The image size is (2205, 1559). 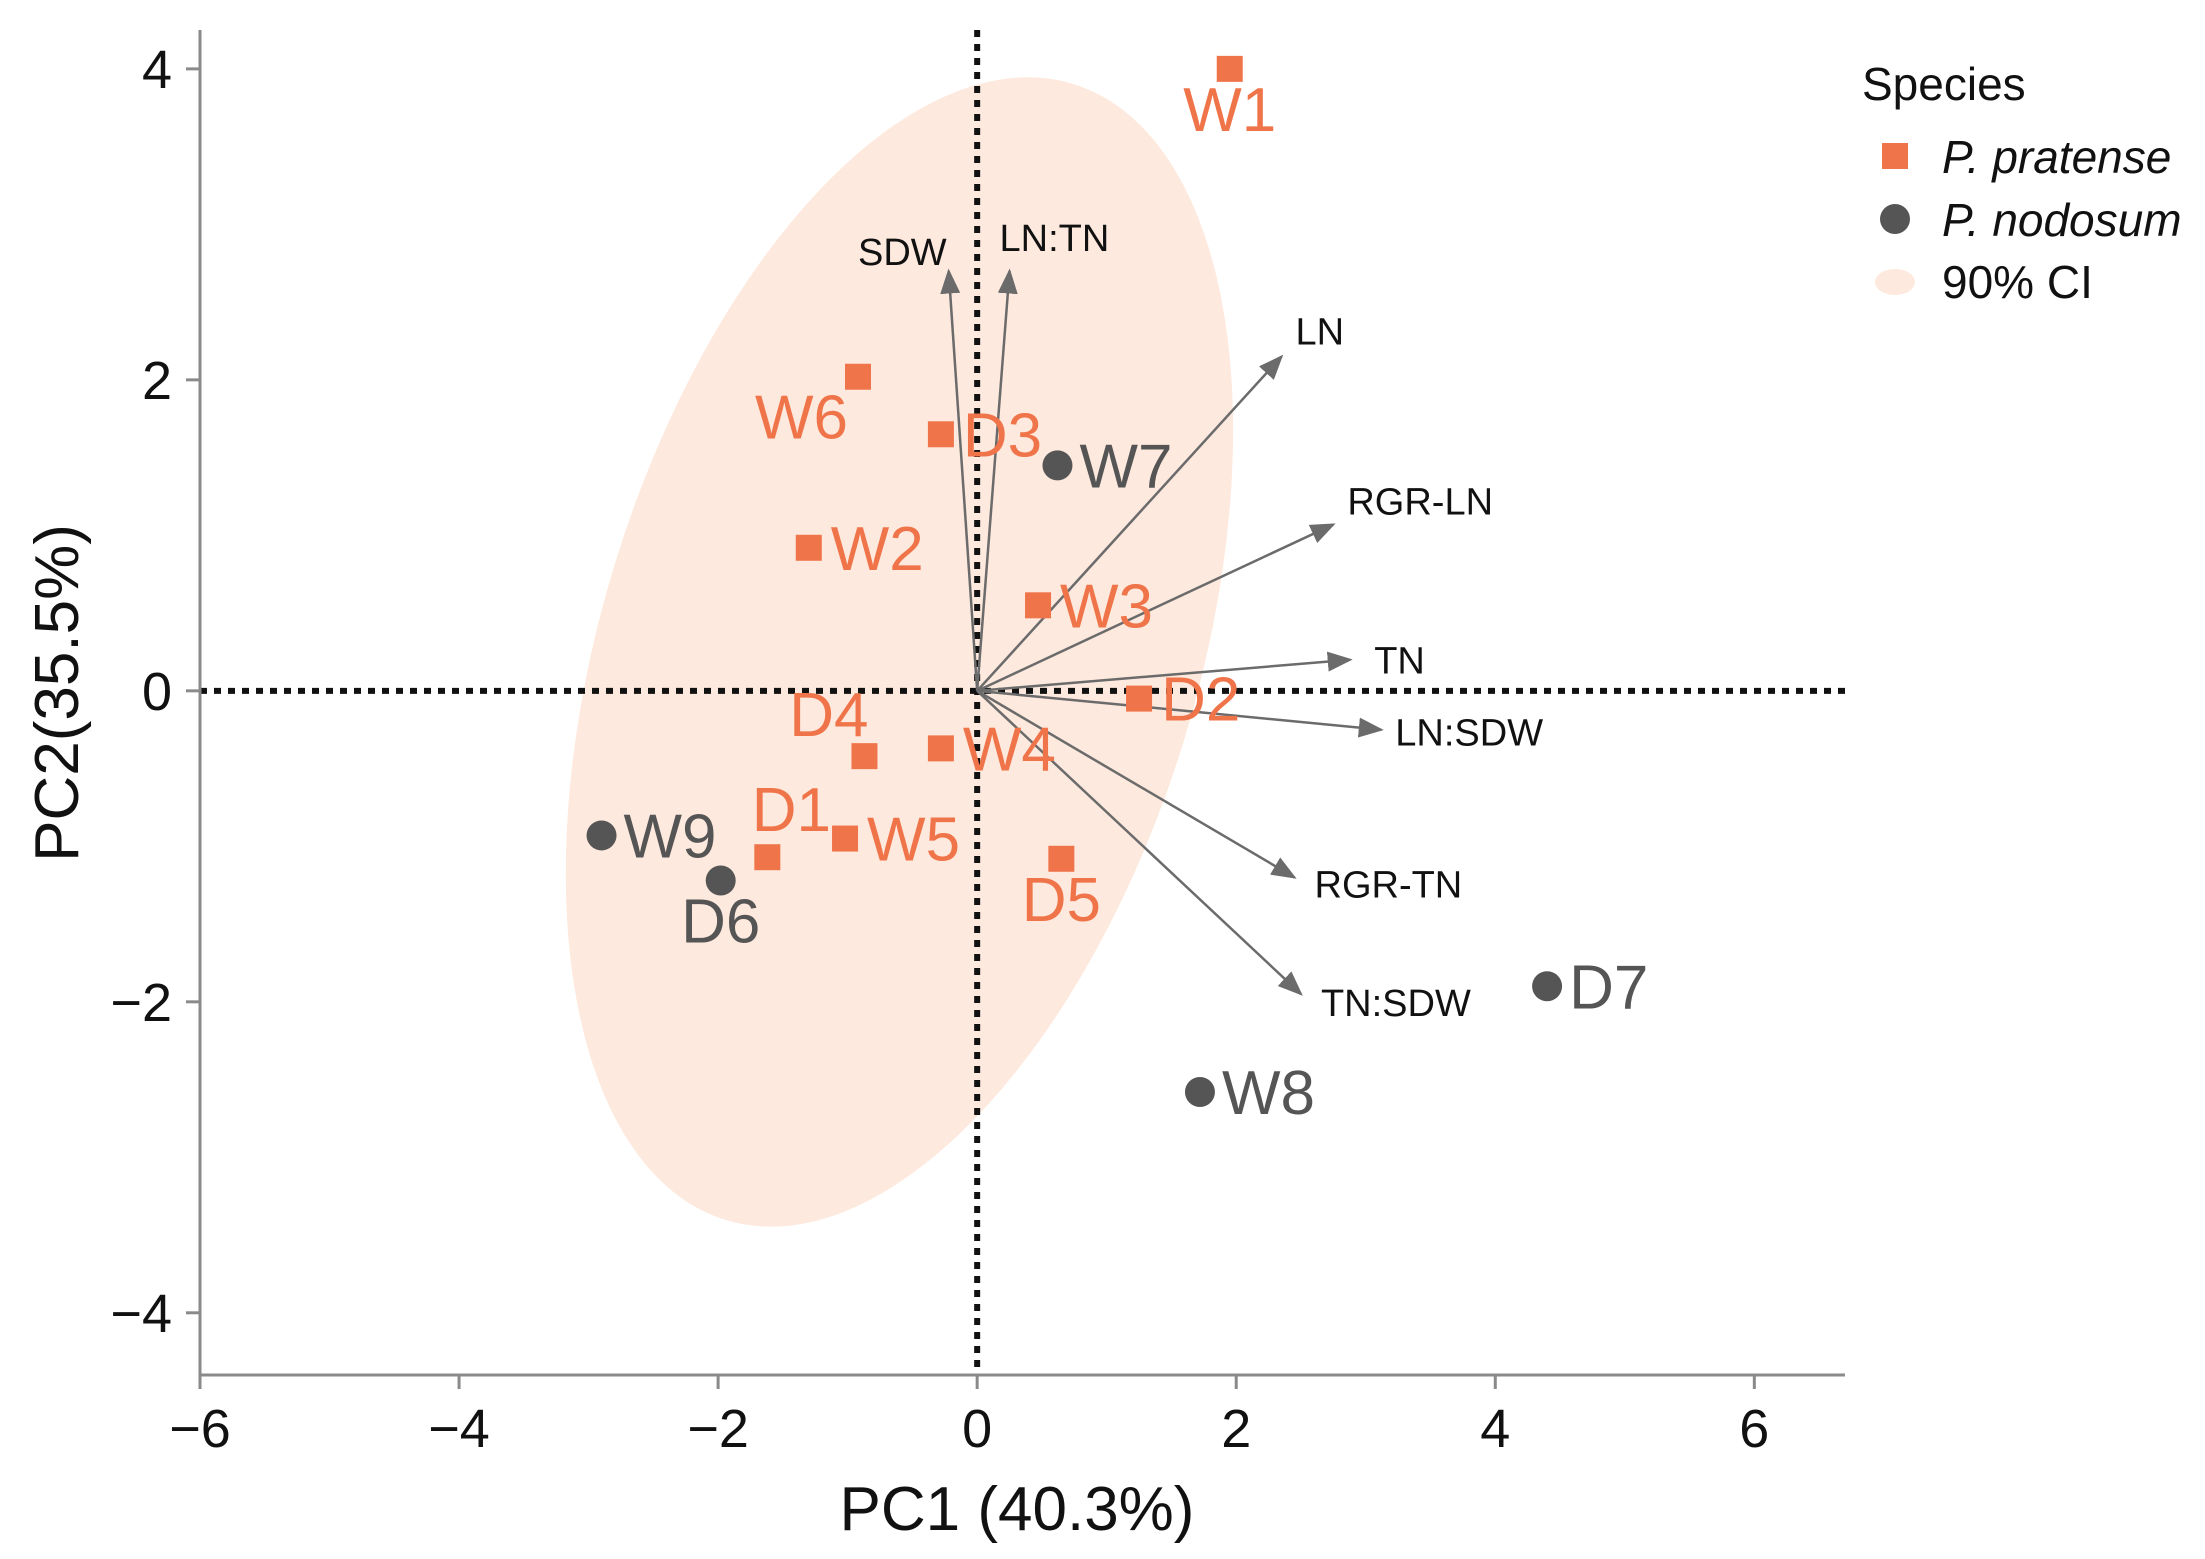 What do you see at coordinates (1009, 749) in the screenshot?
I see `point-label: W4` at bounding box center [1009, 749].